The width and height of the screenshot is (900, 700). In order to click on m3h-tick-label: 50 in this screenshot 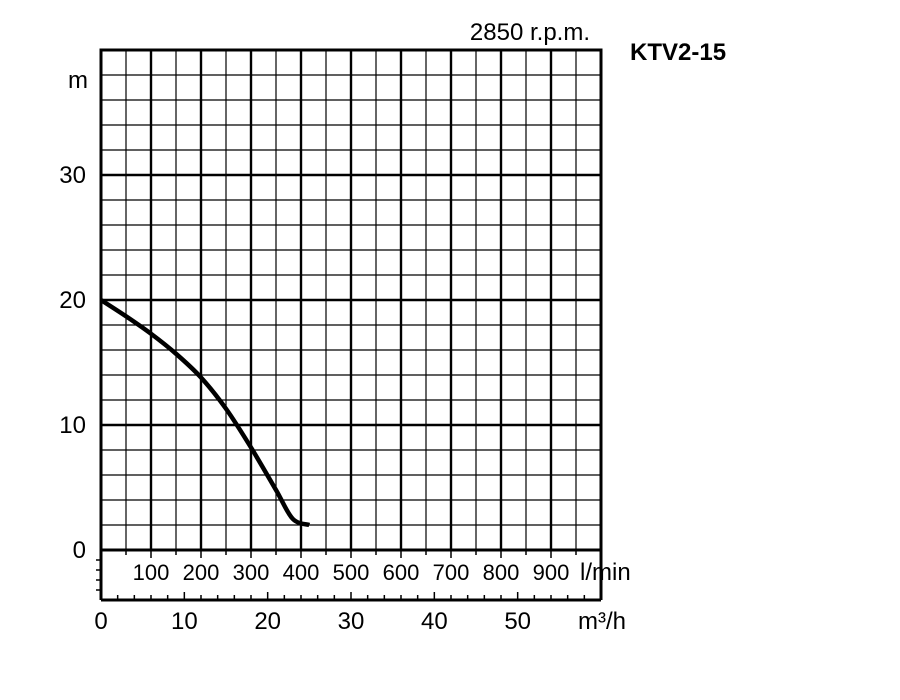, I will do `click(517, 621)`.